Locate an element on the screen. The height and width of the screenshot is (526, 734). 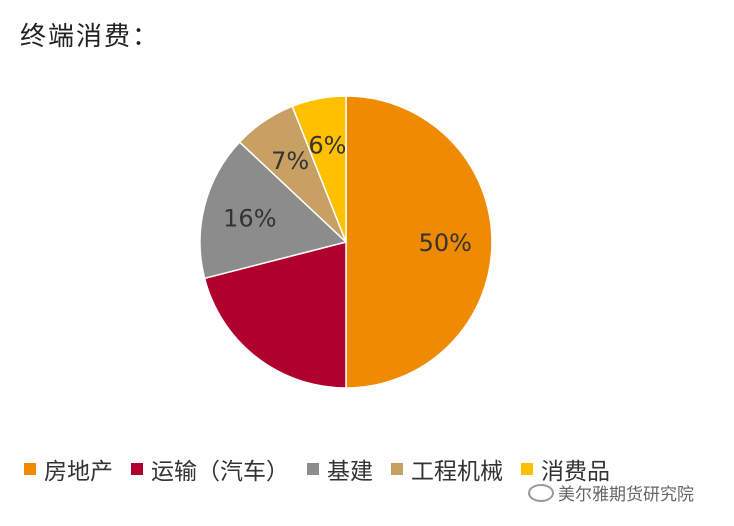
watermark: 美尔雅期货研究院 is located at coordinates (611, 492).